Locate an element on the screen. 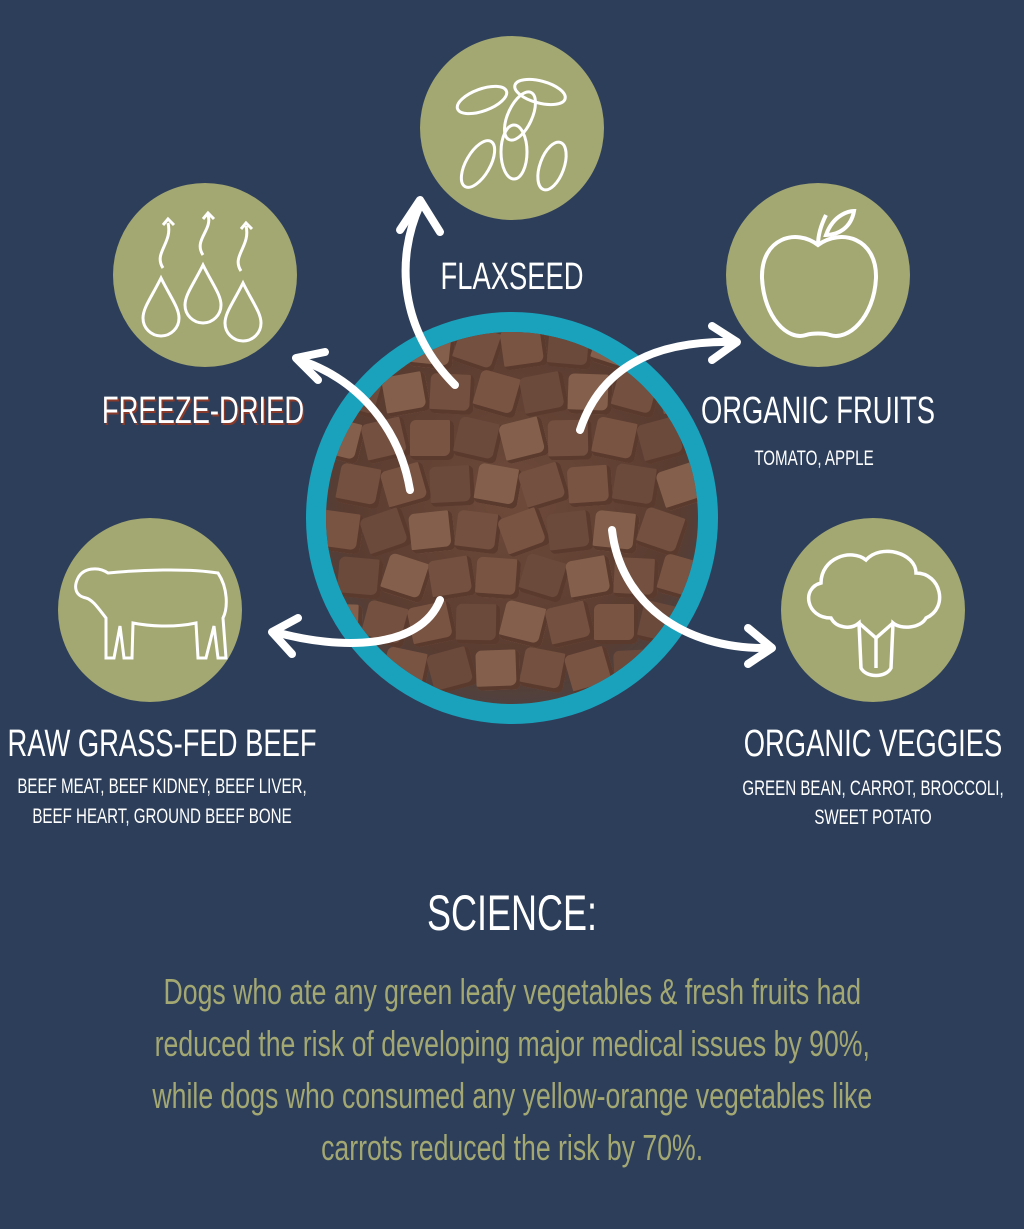  flaxseed-title: FLAXSEED is located at coordinates (512, 277).